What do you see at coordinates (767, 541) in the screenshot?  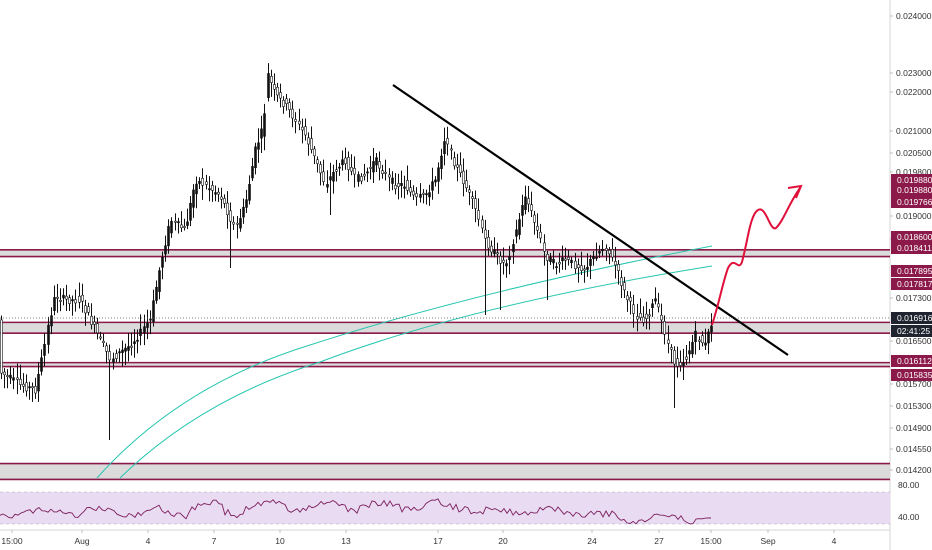 I see `time-tick-label: Sep` at bounding box center [767, 541].